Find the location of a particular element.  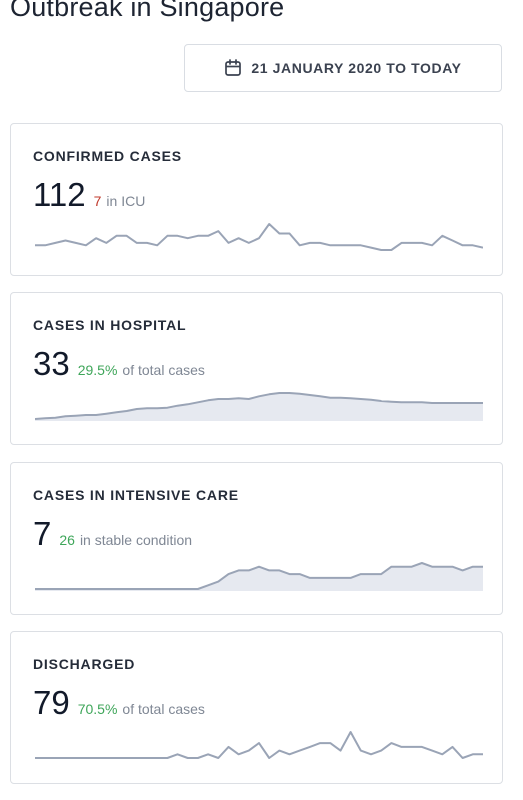

stat-row: 7 26 in stable condition is located at coordinates (112, 534).